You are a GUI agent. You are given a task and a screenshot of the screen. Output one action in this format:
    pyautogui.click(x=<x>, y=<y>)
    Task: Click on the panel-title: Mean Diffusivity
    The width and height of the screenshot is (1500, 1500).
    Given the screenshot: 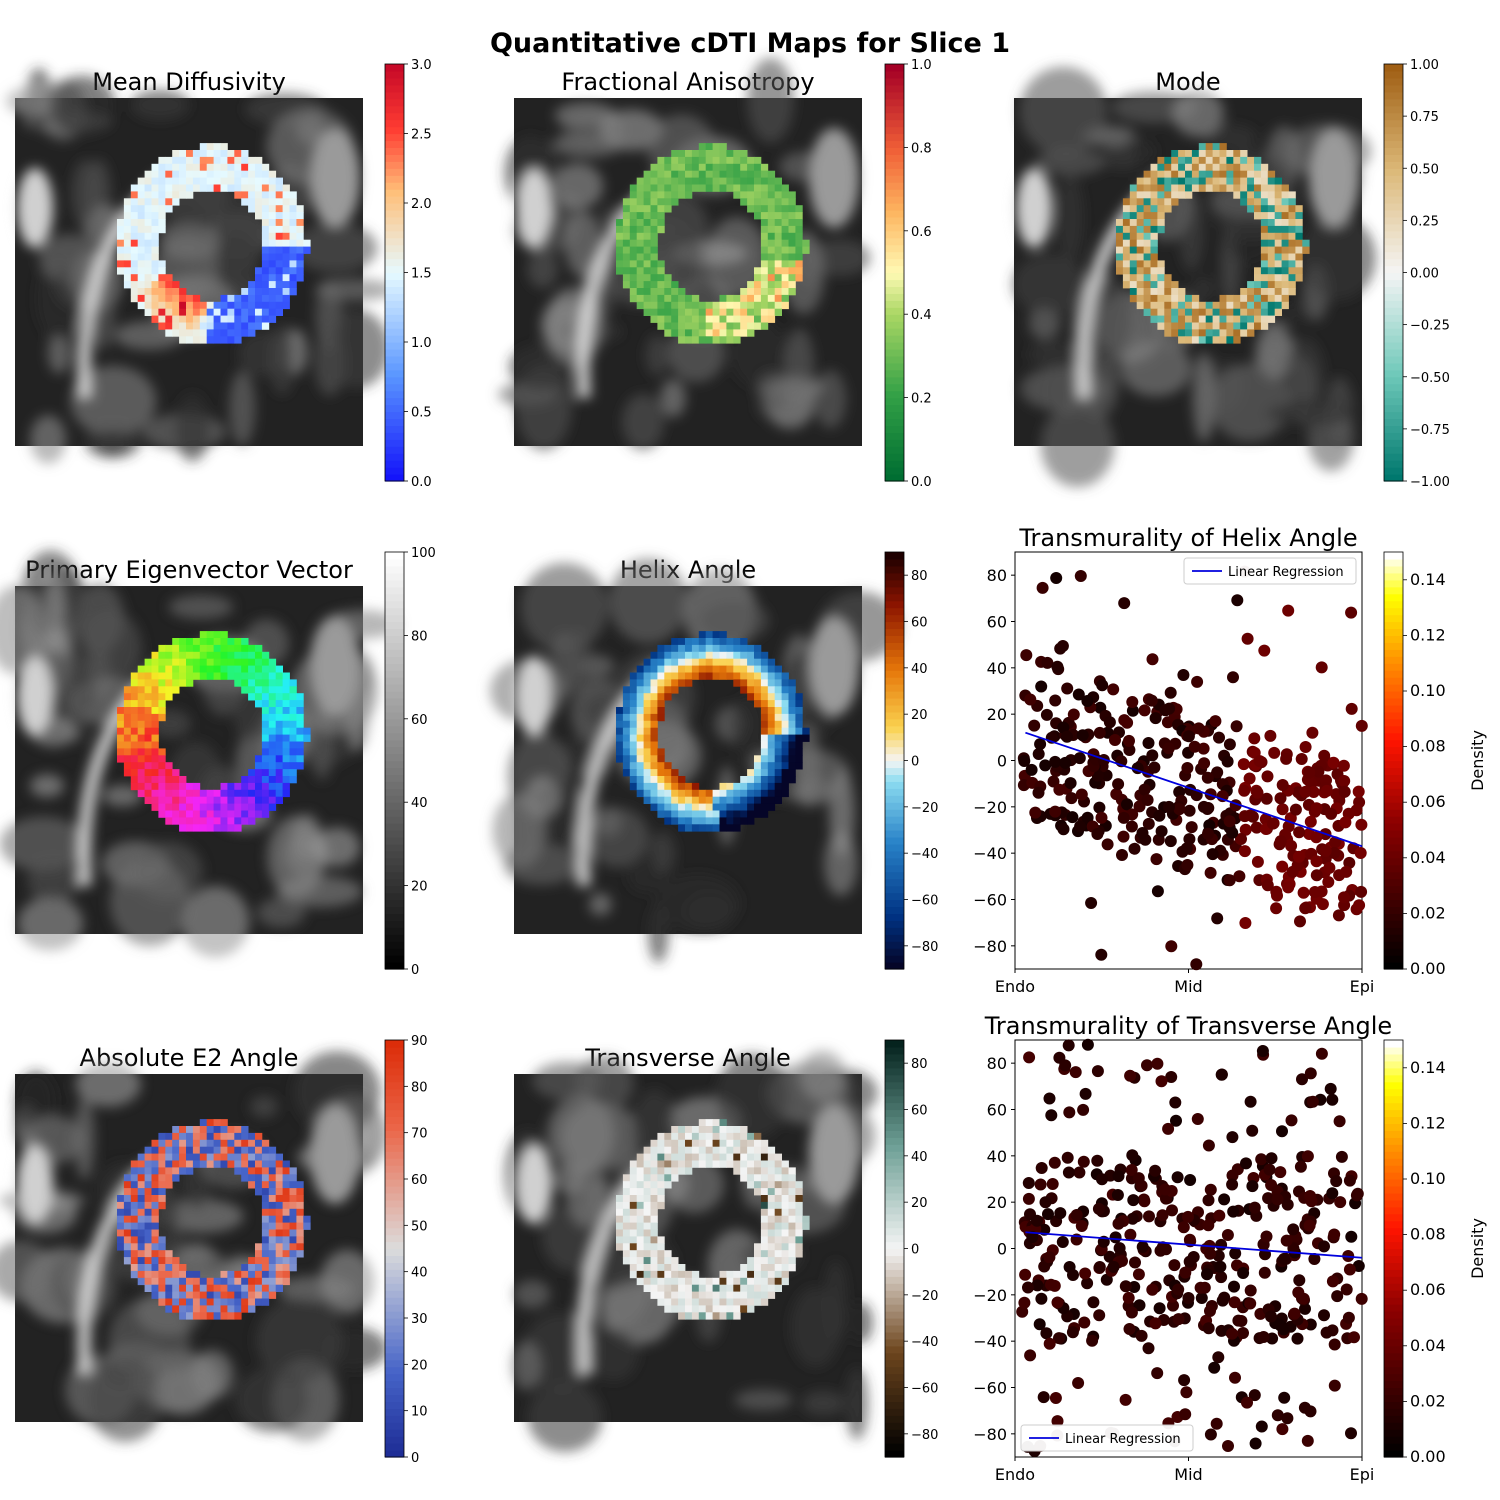 What is the action you would take?
    pyautogui.click(x=189, y=82)
    